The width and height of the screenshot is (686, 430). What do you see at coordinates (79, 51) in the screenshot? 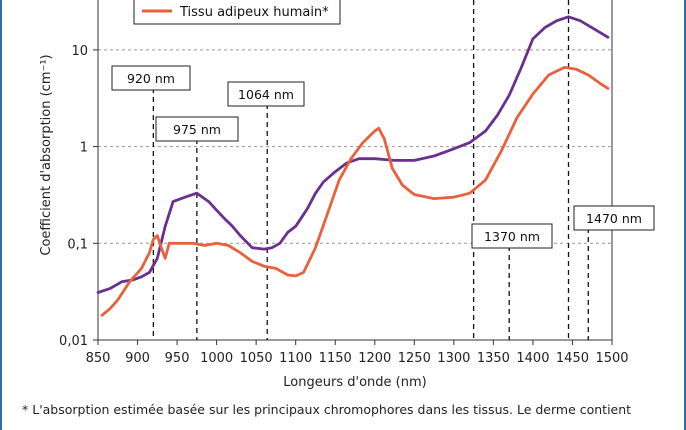
I see `y-tick-label-3: 10` at bounding box center [79, 51].